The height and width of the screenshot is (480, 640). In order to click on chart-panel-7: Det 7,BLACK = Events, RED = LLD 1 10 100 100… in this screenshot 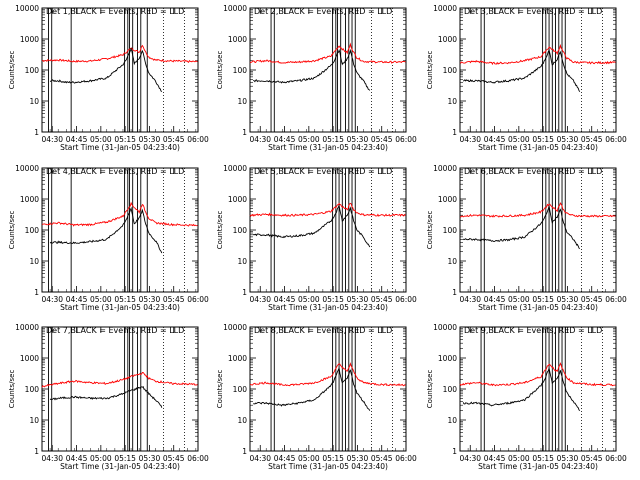, I will do `click(108, 397)`.